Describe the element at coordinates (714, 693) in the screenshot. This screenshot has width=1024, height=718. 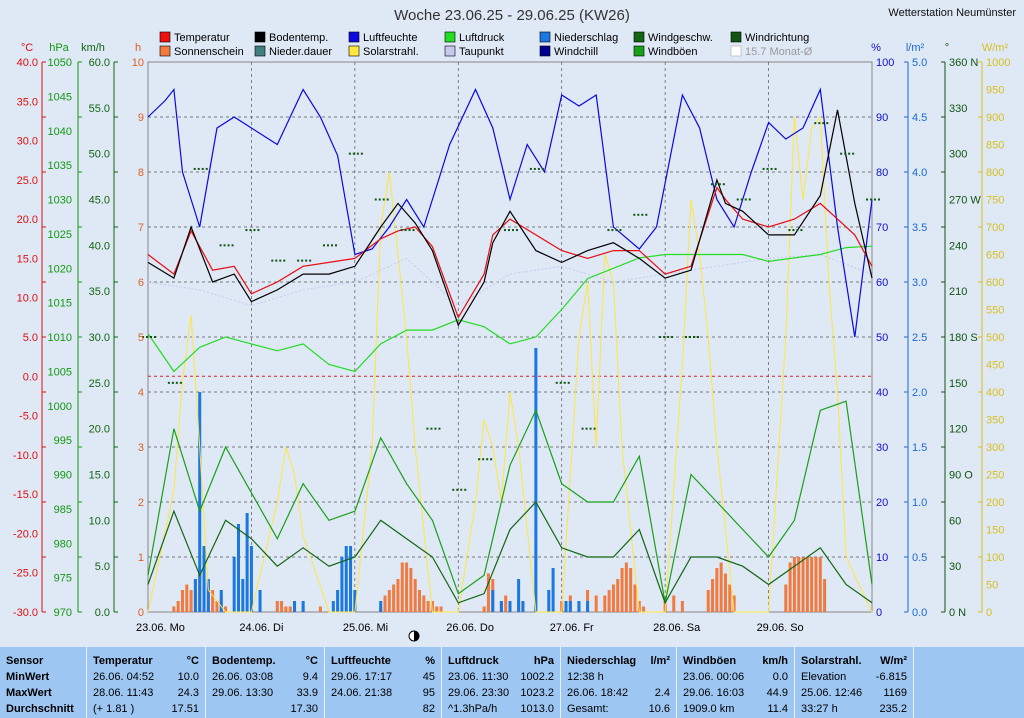
I see `stats-boeen-max-time: 29.06. 16:03` at that location.